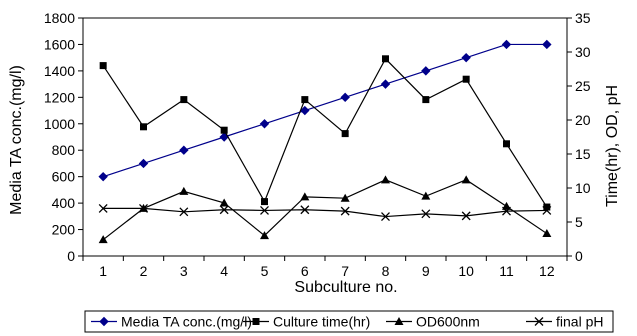 Image resolution: width=637 pixels, height=336 pixels. What do you see at coordinates (386, 271) in the screenshot?
I see `x-tick-label: 8` at bounding box center [386, 271].